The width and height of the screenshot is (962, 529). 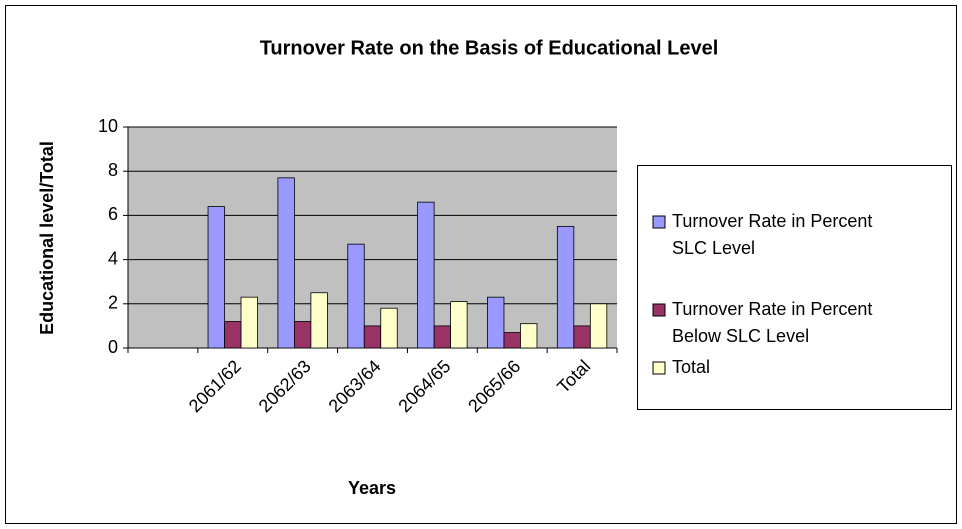 What do you see at coordinates (113, 303) in the screenshot?
I see `y-tick-label: 2` at bounding box center [113, 303].